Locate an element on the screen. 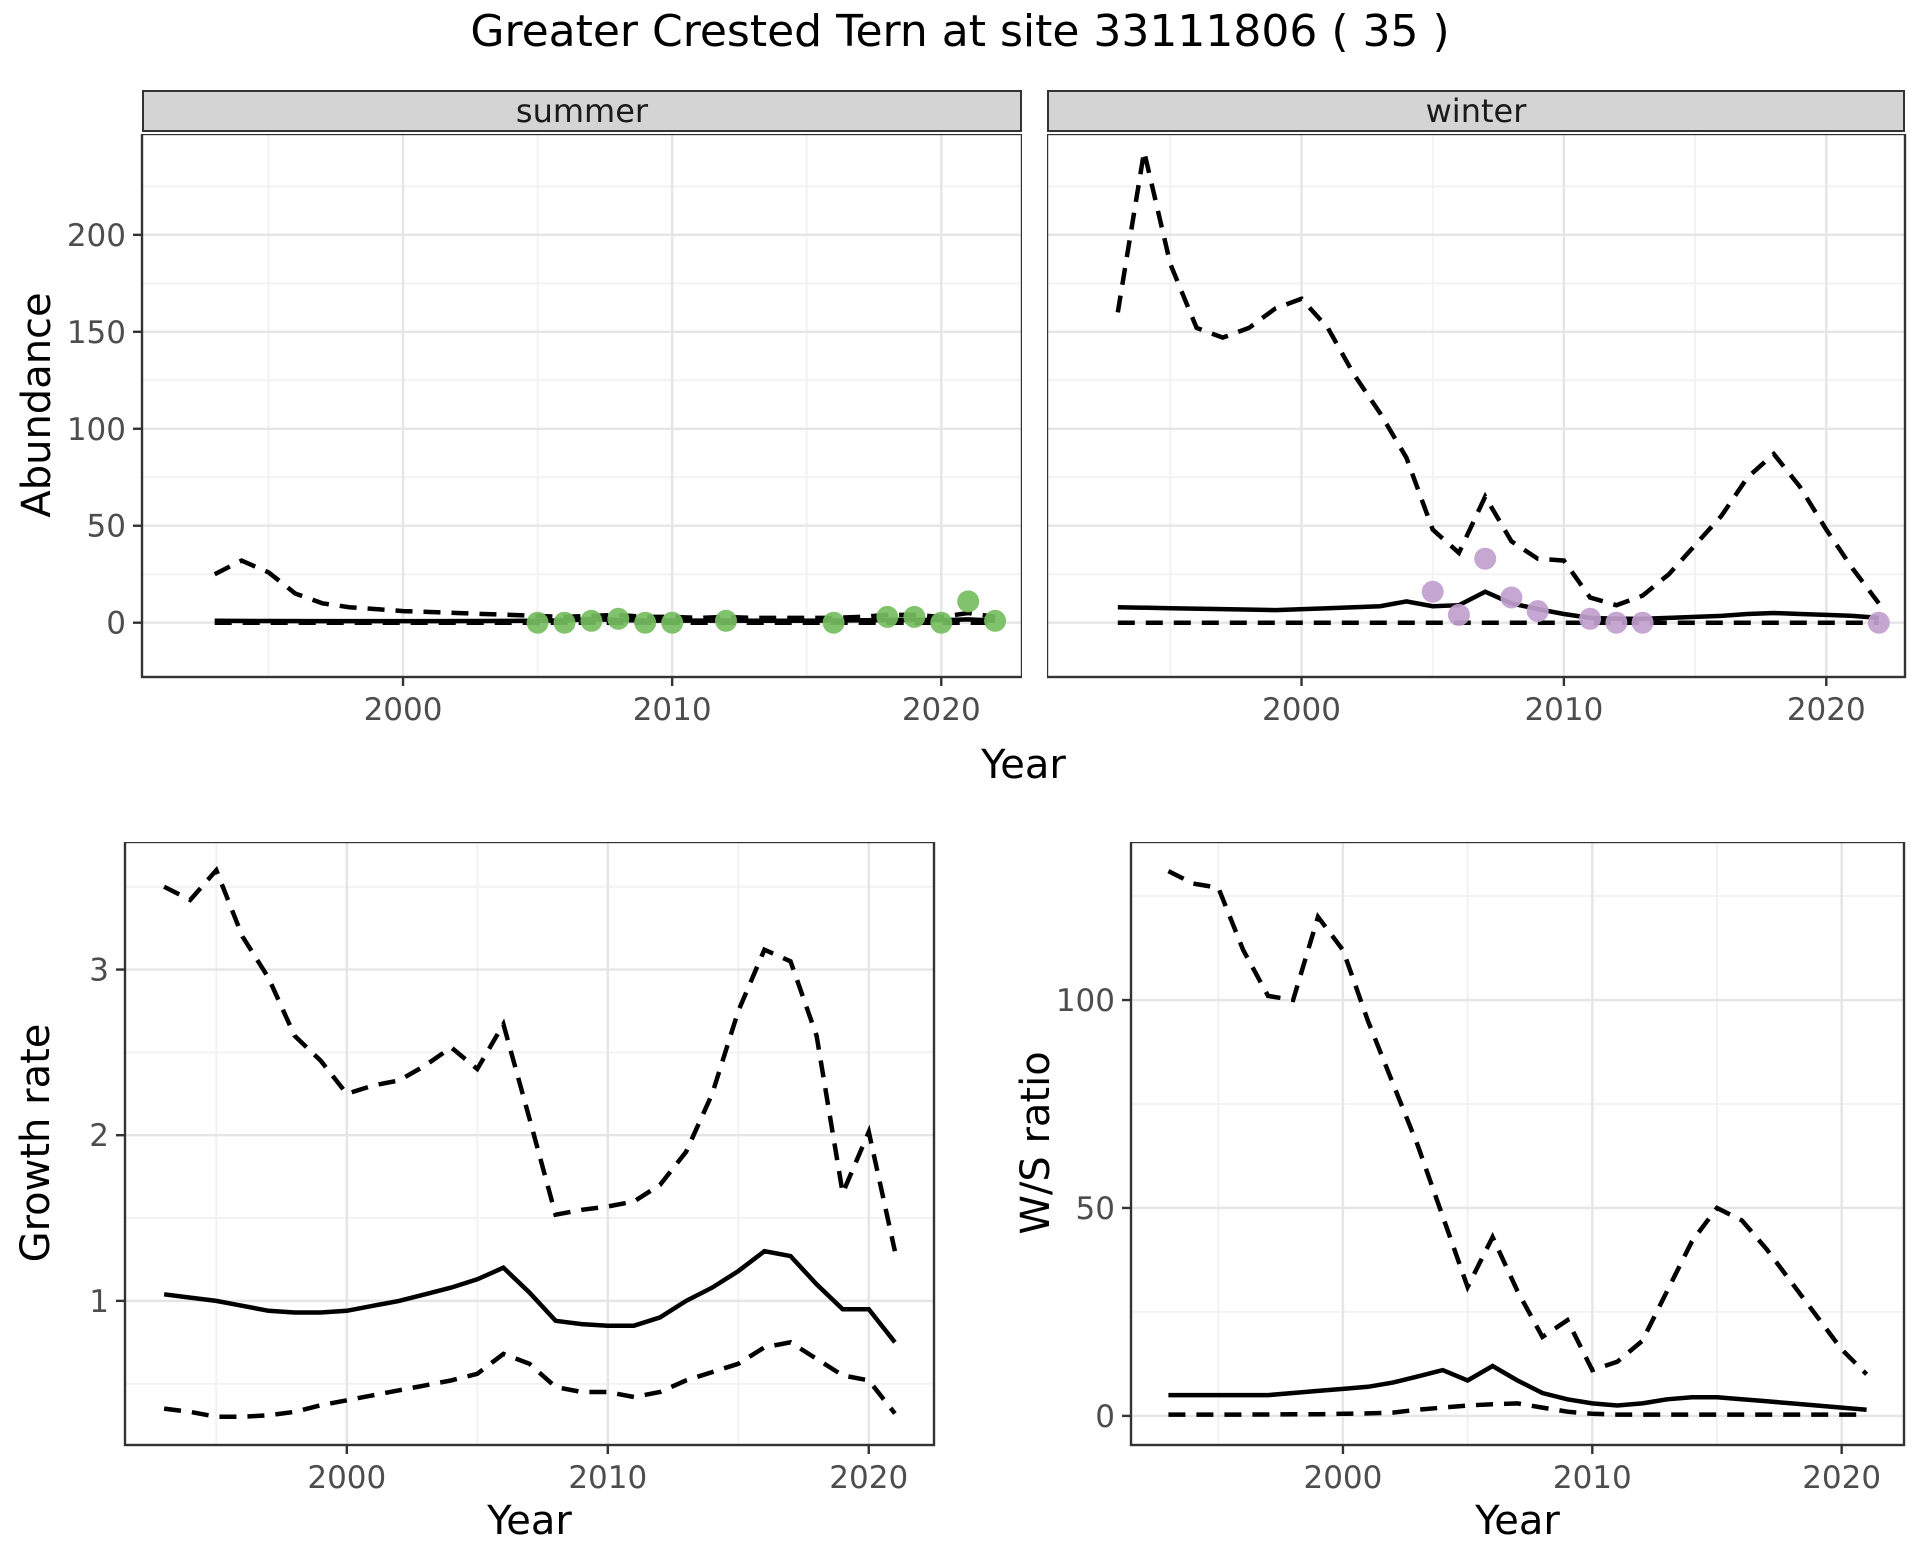 Image resolution: width=1920 pixels, height=1560 pixels. top-year-axis-title: Year is located at coordinates (1023, 765).